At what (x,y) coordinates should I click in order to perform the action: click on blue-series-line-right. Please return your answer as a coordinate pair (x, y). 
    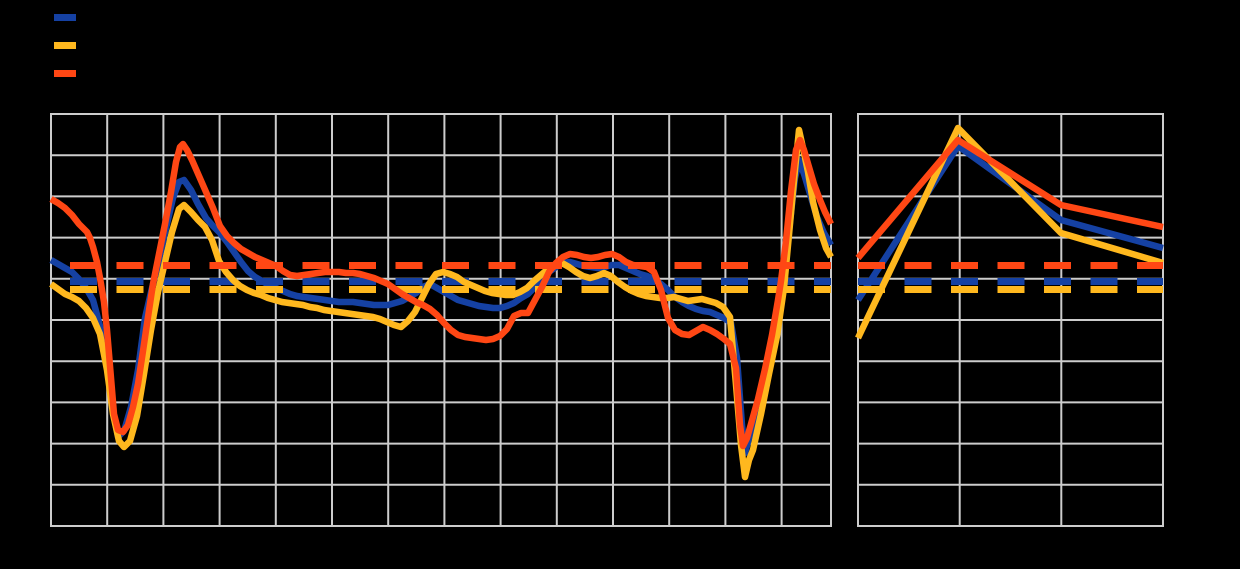
    Looking at the image, I should click on (1009, 222).